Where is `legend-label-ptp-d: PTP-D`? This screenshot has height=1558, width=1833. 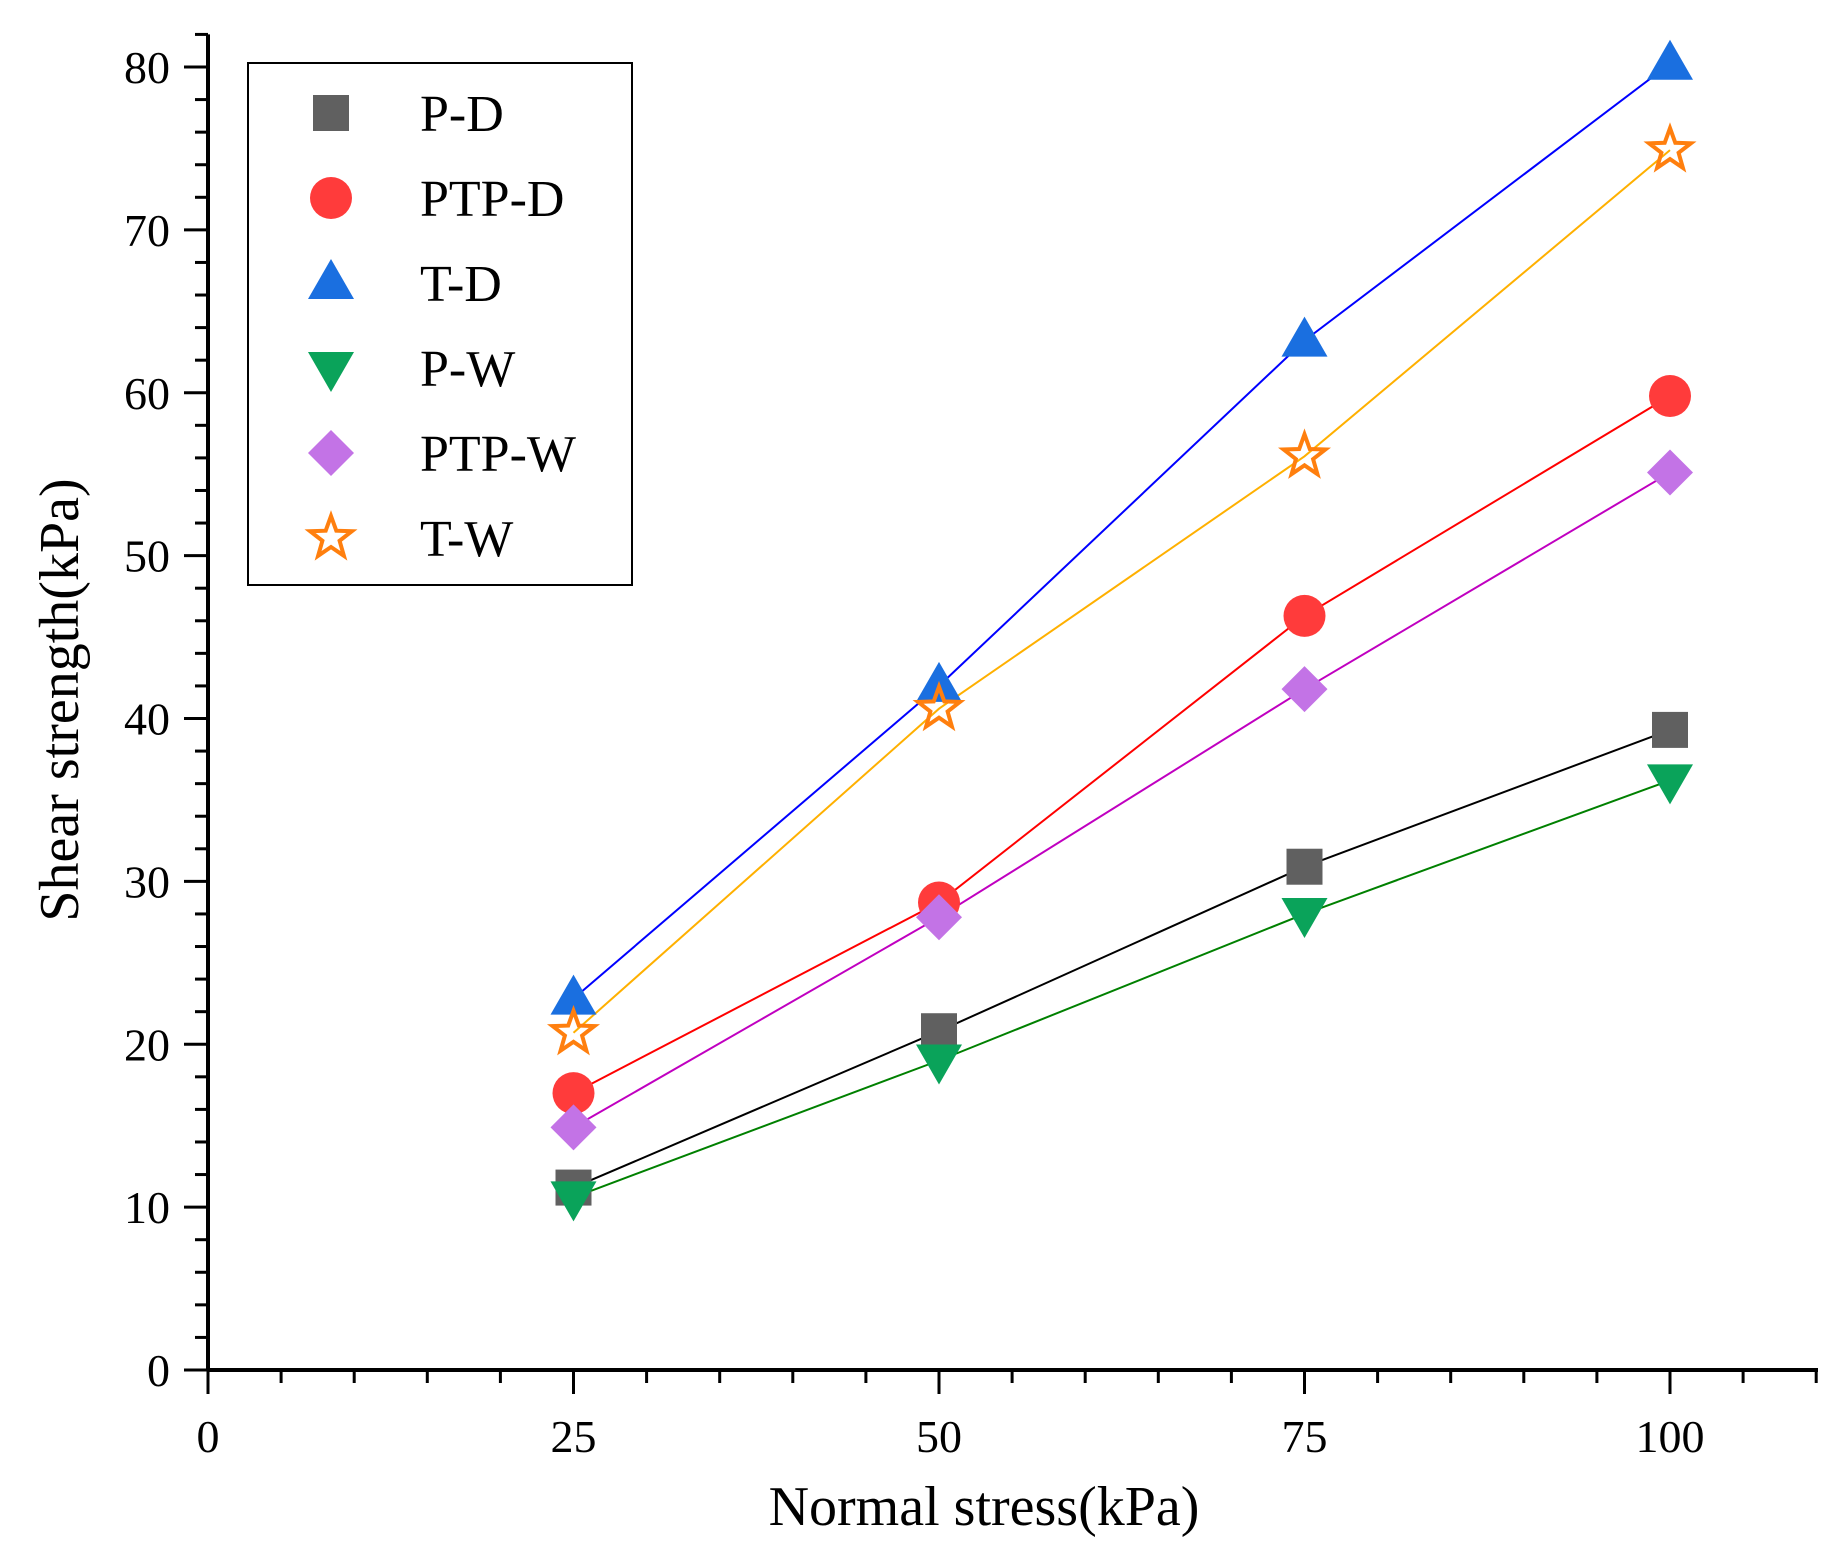 legend-label-ptp-d: PTP-D is located at coordinates (492, 199).